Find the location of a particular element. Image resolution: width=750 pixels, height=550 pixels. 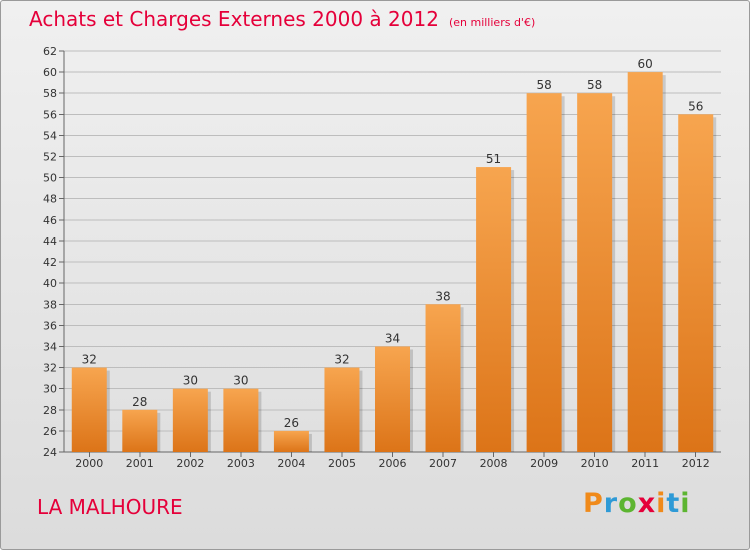

logo-letter: P is located at coordinates (593, 503).